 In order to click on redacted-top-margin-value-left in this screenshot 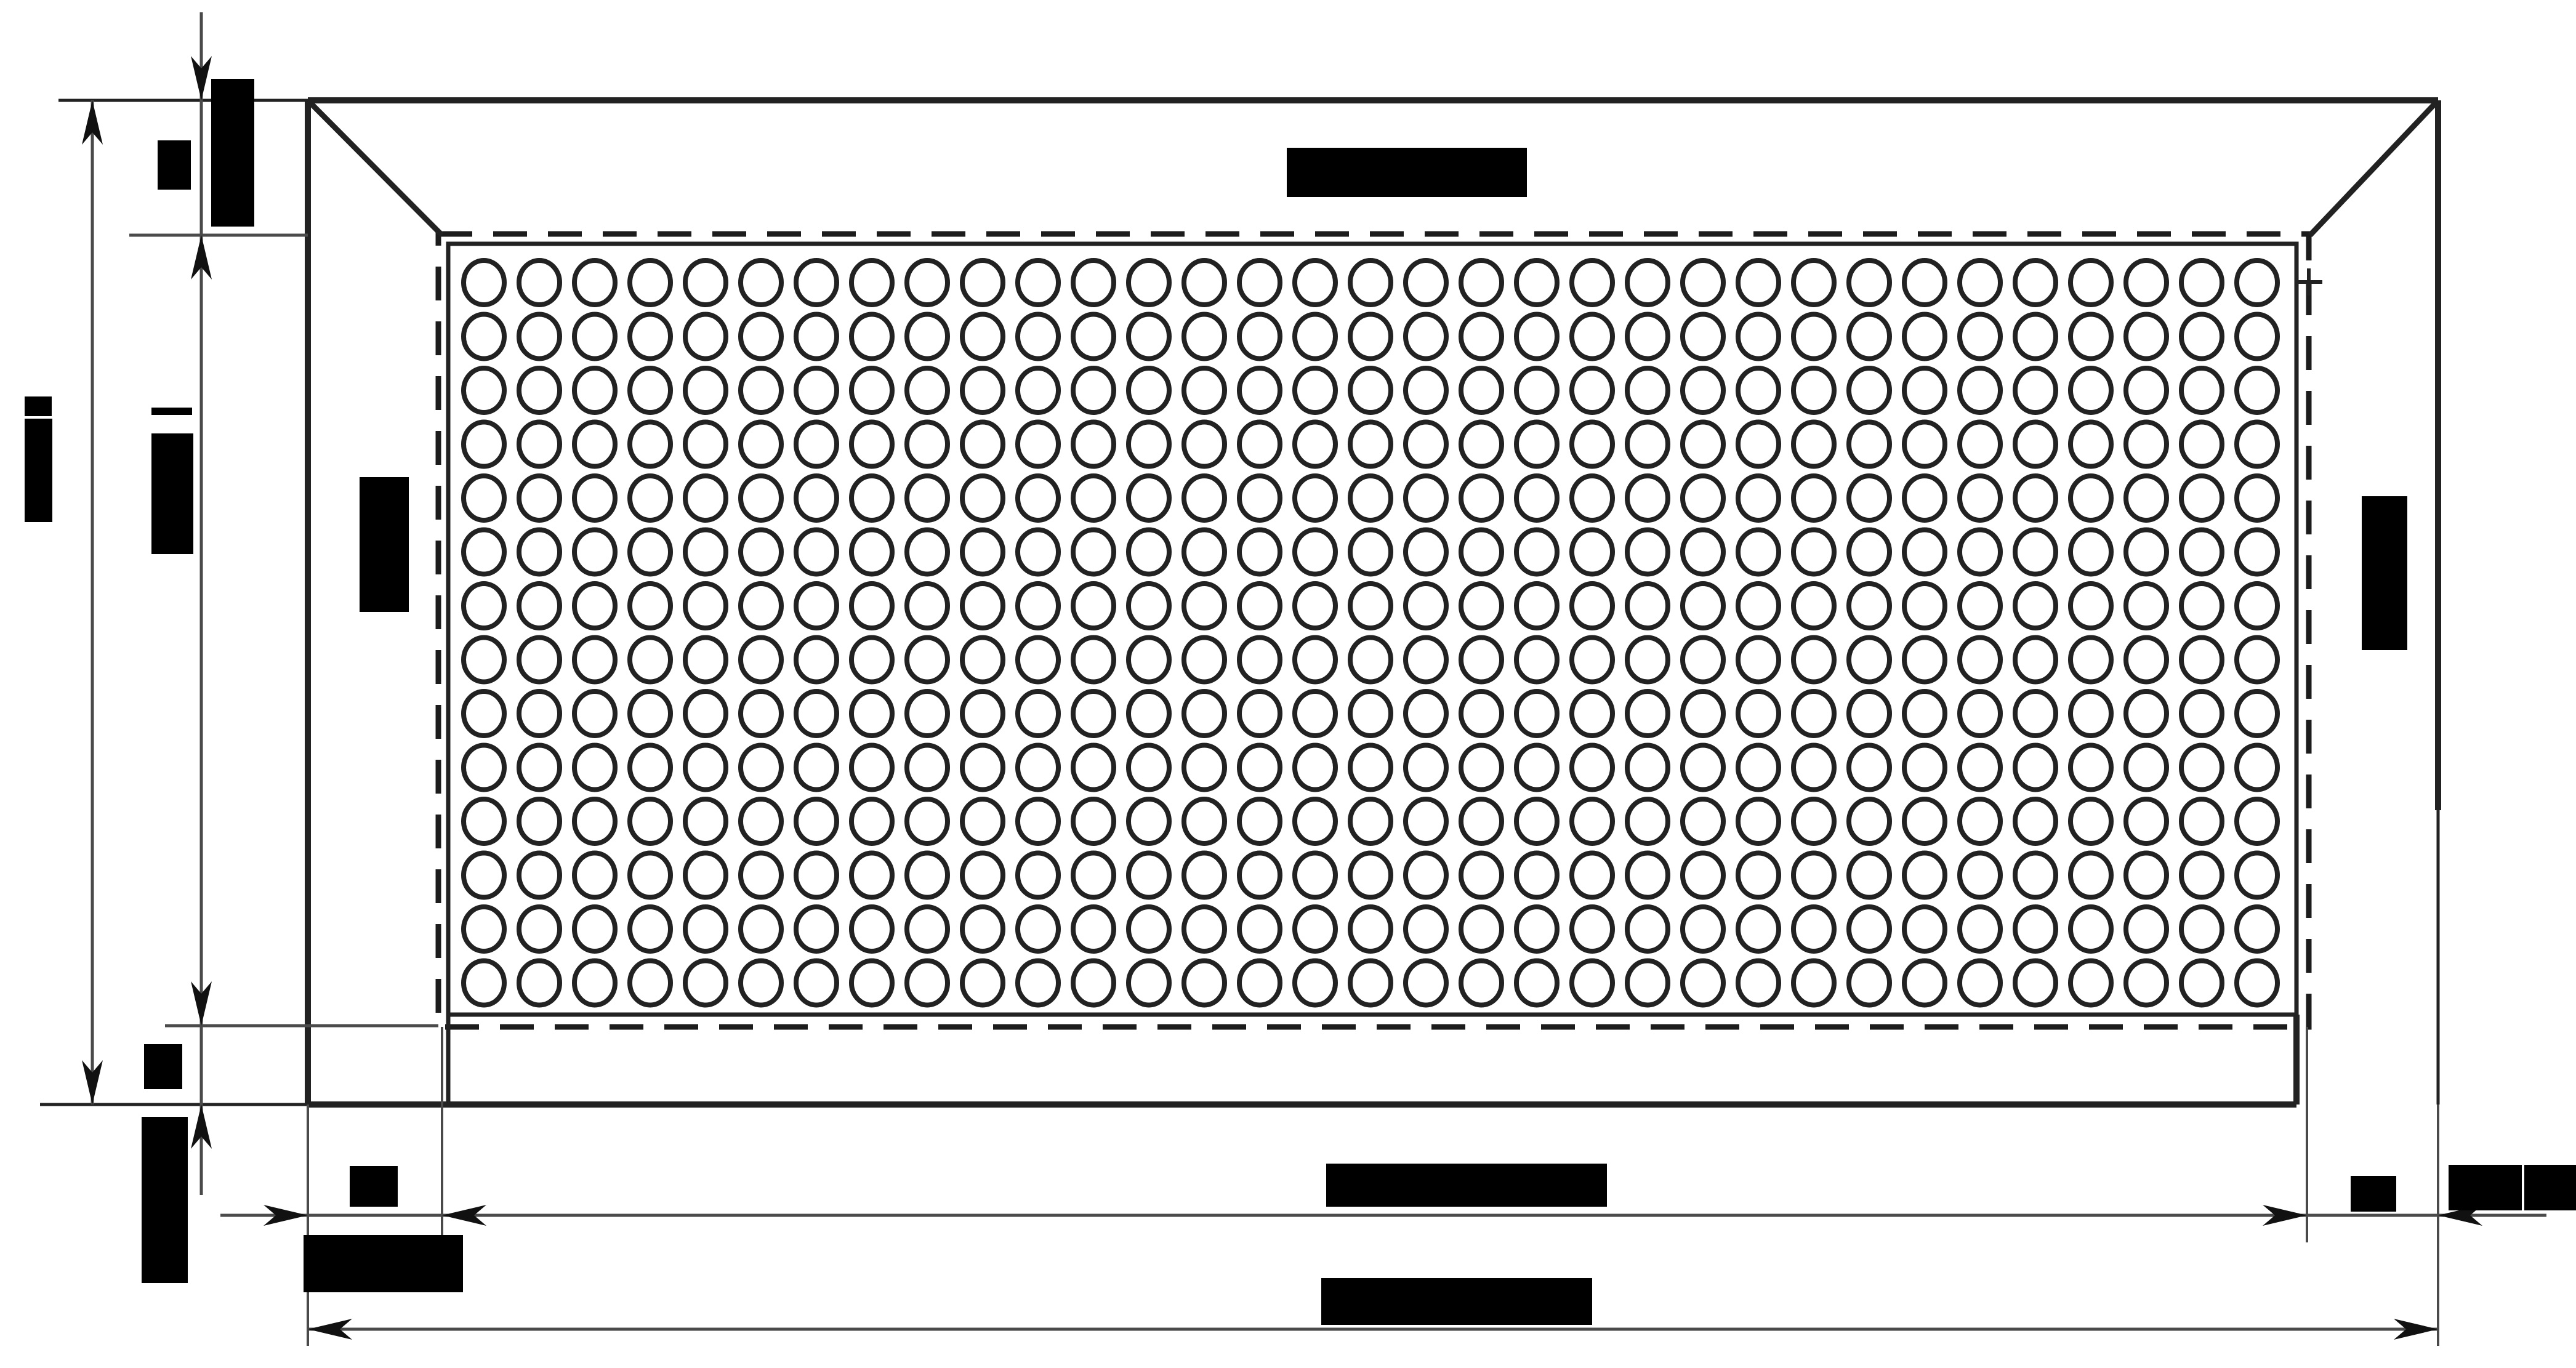, I will do `click(174, 165)`.